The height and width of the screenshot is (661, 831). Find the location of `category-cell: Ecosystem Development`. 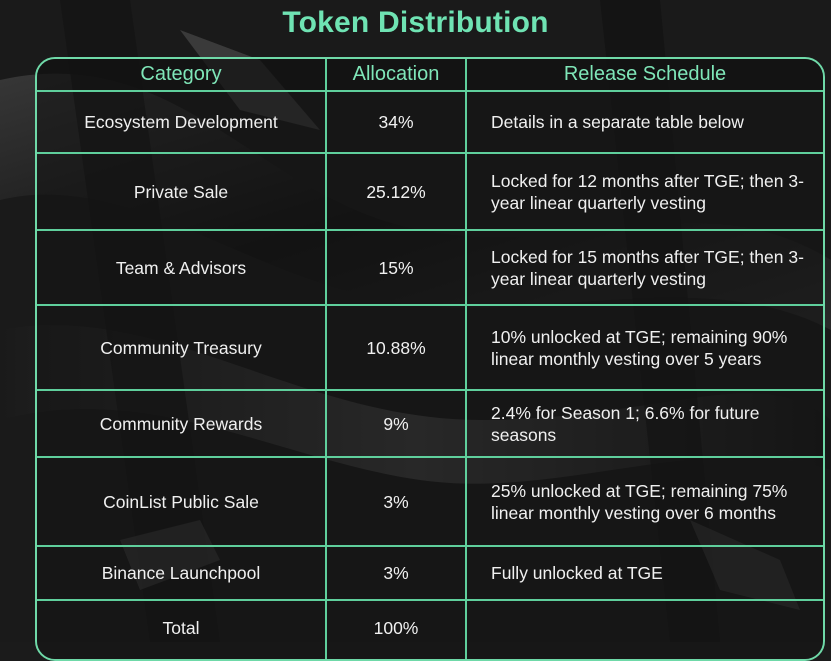

category-cell: Ecosystem Development is located at coordinates (182, 122).